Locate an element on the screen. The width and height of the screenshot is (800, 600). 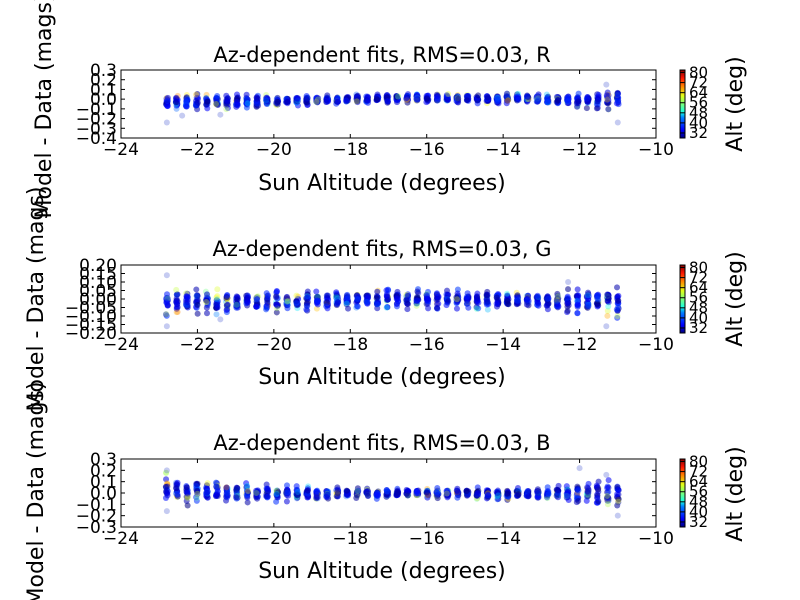
x-tick-label: −22 is located at coordinates (197, 539).